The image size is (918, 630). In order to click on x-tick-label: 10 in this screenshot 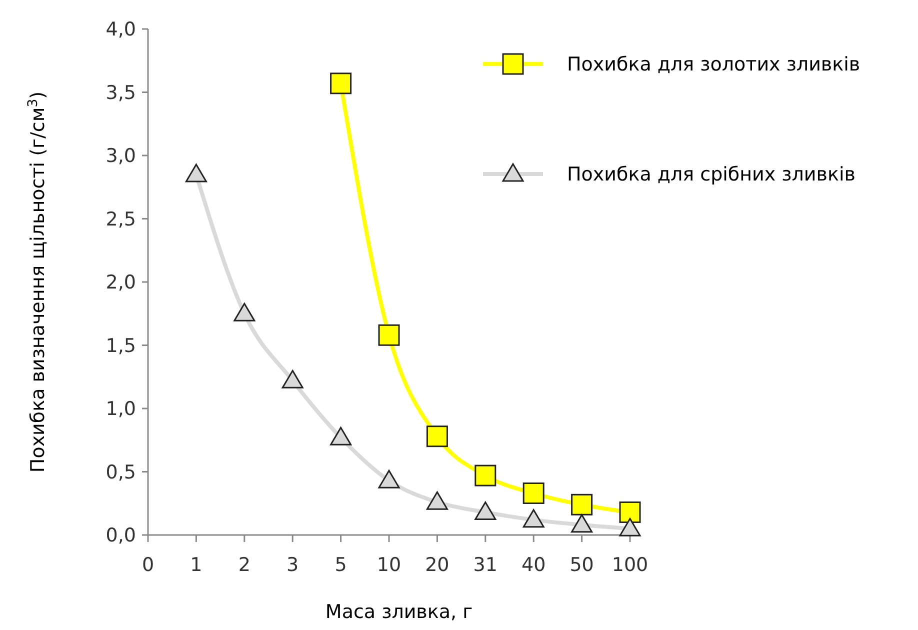, I will do `click(389, 565)`.